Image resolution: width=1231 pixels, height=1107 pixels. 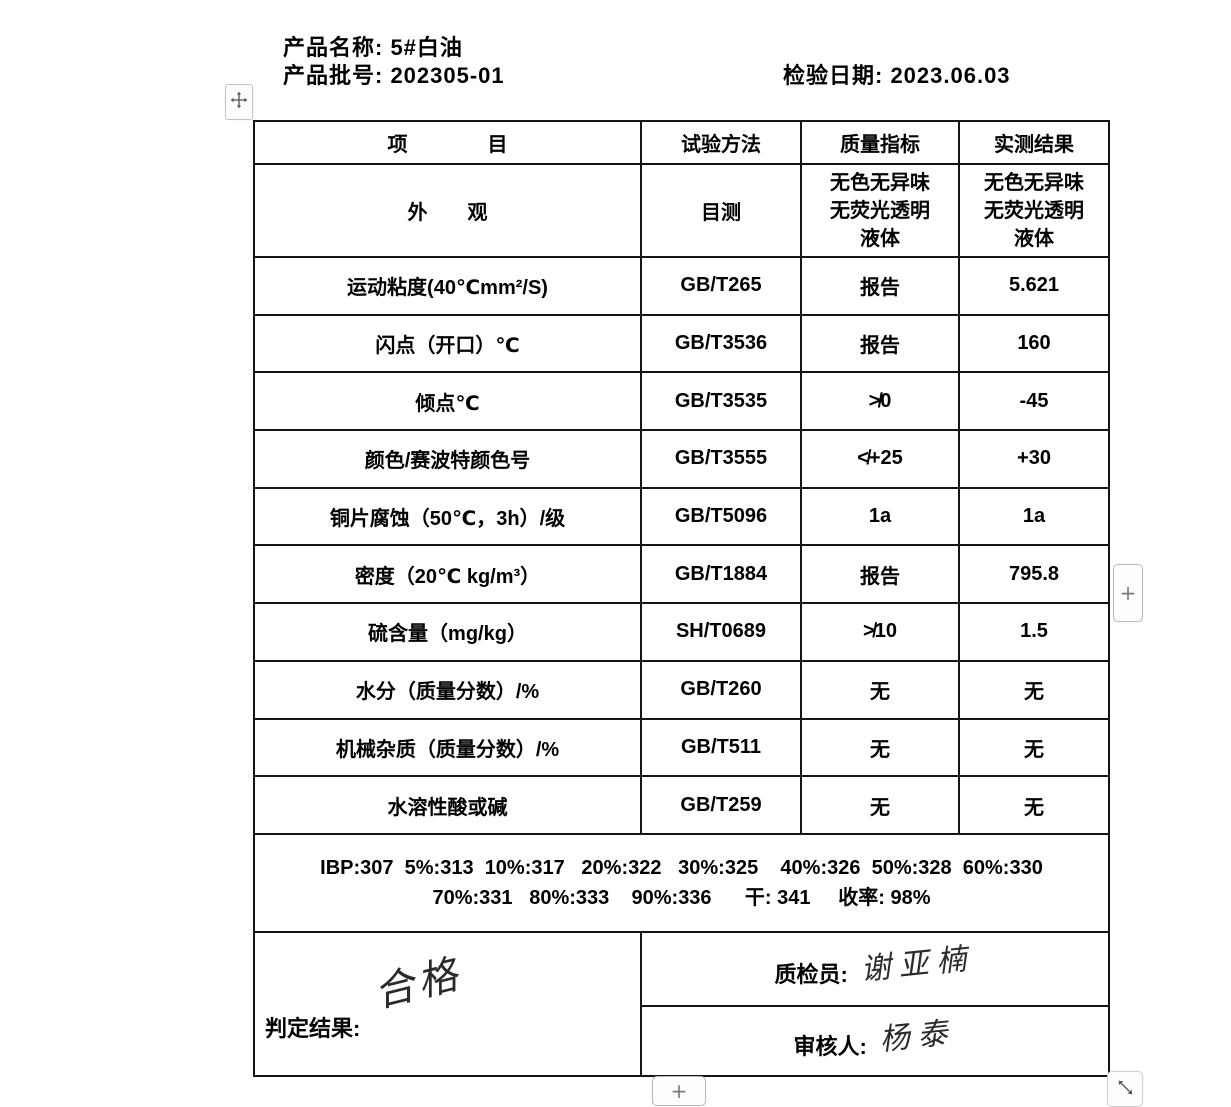 I want to click on table-row: 外 观 目测 无色无异味 无荧光透明 液体 无色无异味 无荧光透明 液体, so click(x=681, y=210).